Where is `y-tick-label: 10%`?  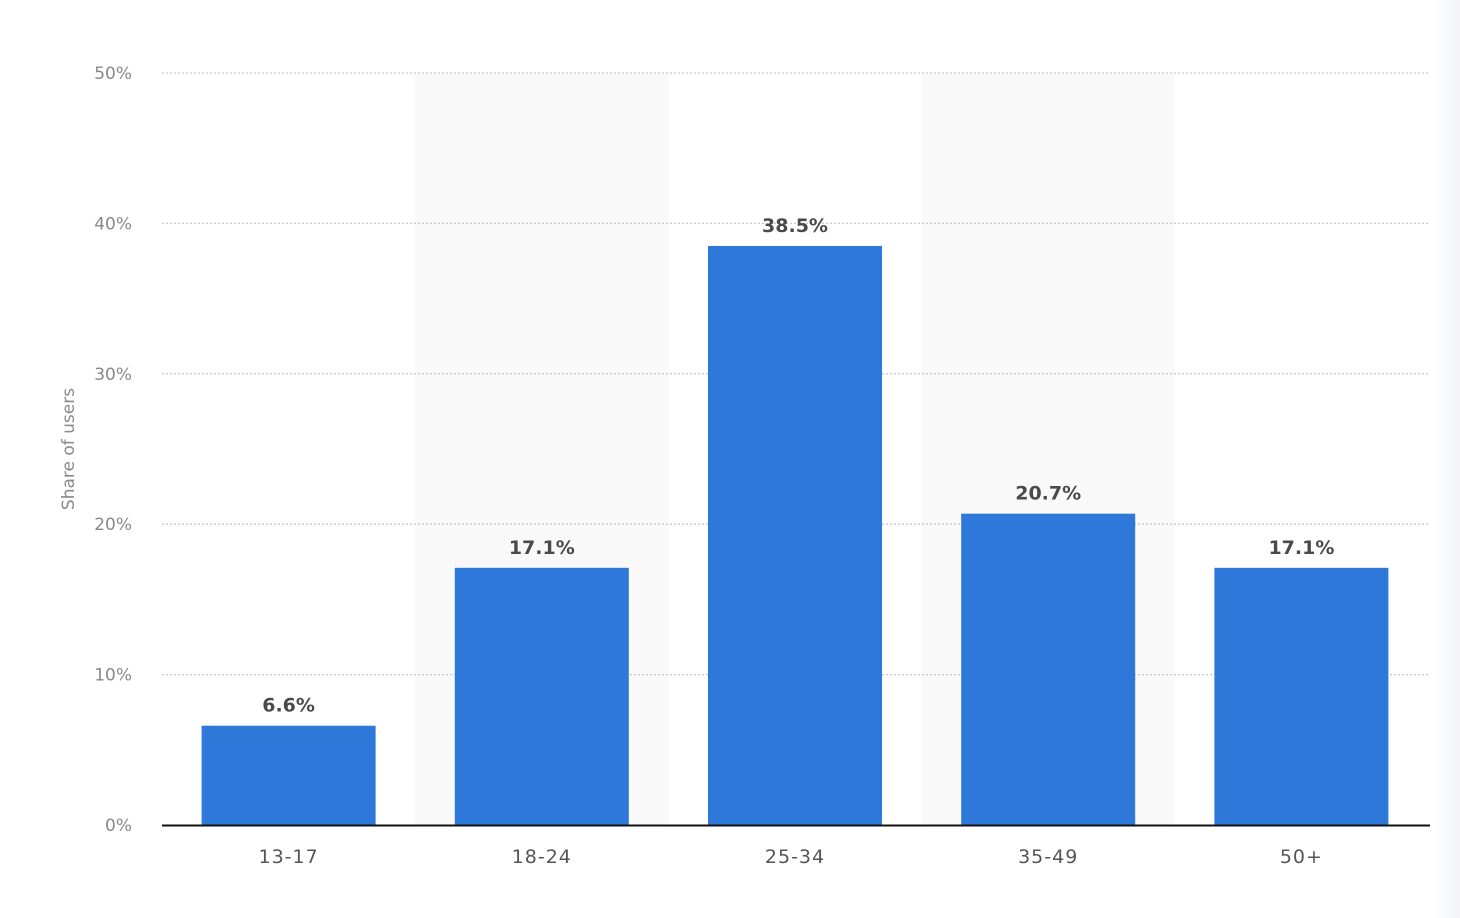
y-tick-label: 10% is located at coordinates (113, 676).